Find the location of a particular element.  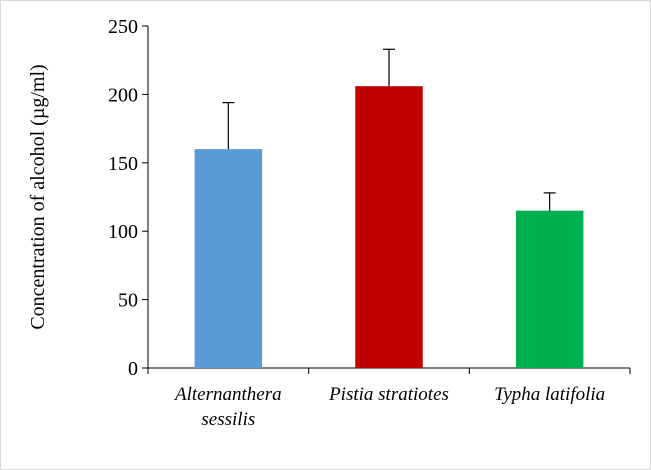

y-tick-label: 200 is located at coordinates (123, 95).